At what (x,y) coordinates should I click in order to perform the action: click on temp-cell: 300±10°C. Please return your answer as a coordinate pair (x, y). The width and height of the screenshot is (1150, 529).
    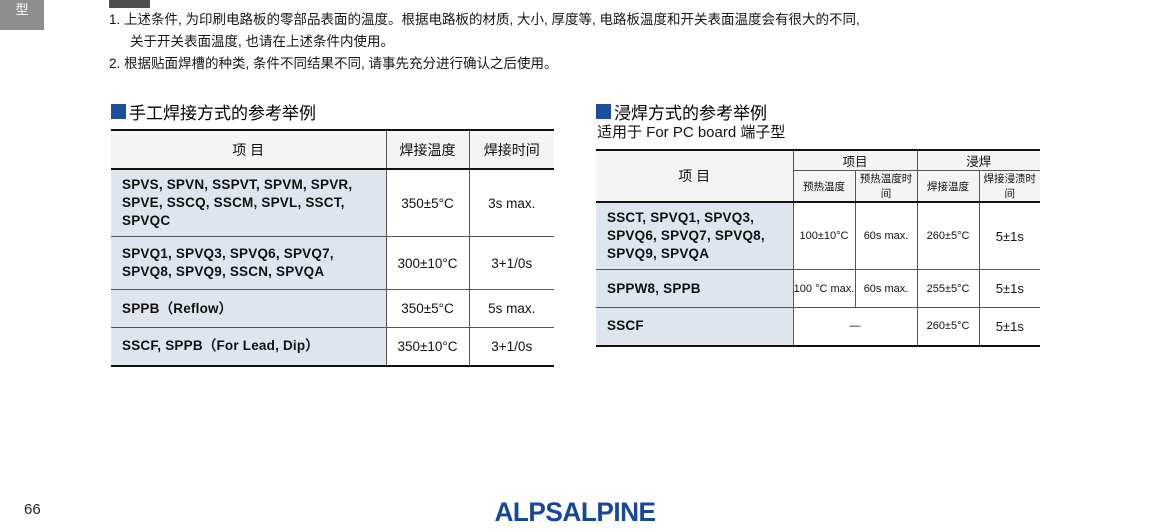
    Looking at the image, I should click on (427, 263).